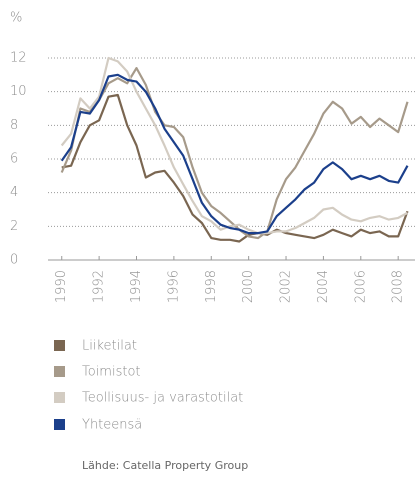 The height and width of the screenshot is (497, 420). I want to click on legend-label: Liiketilat, so click(109, 346).